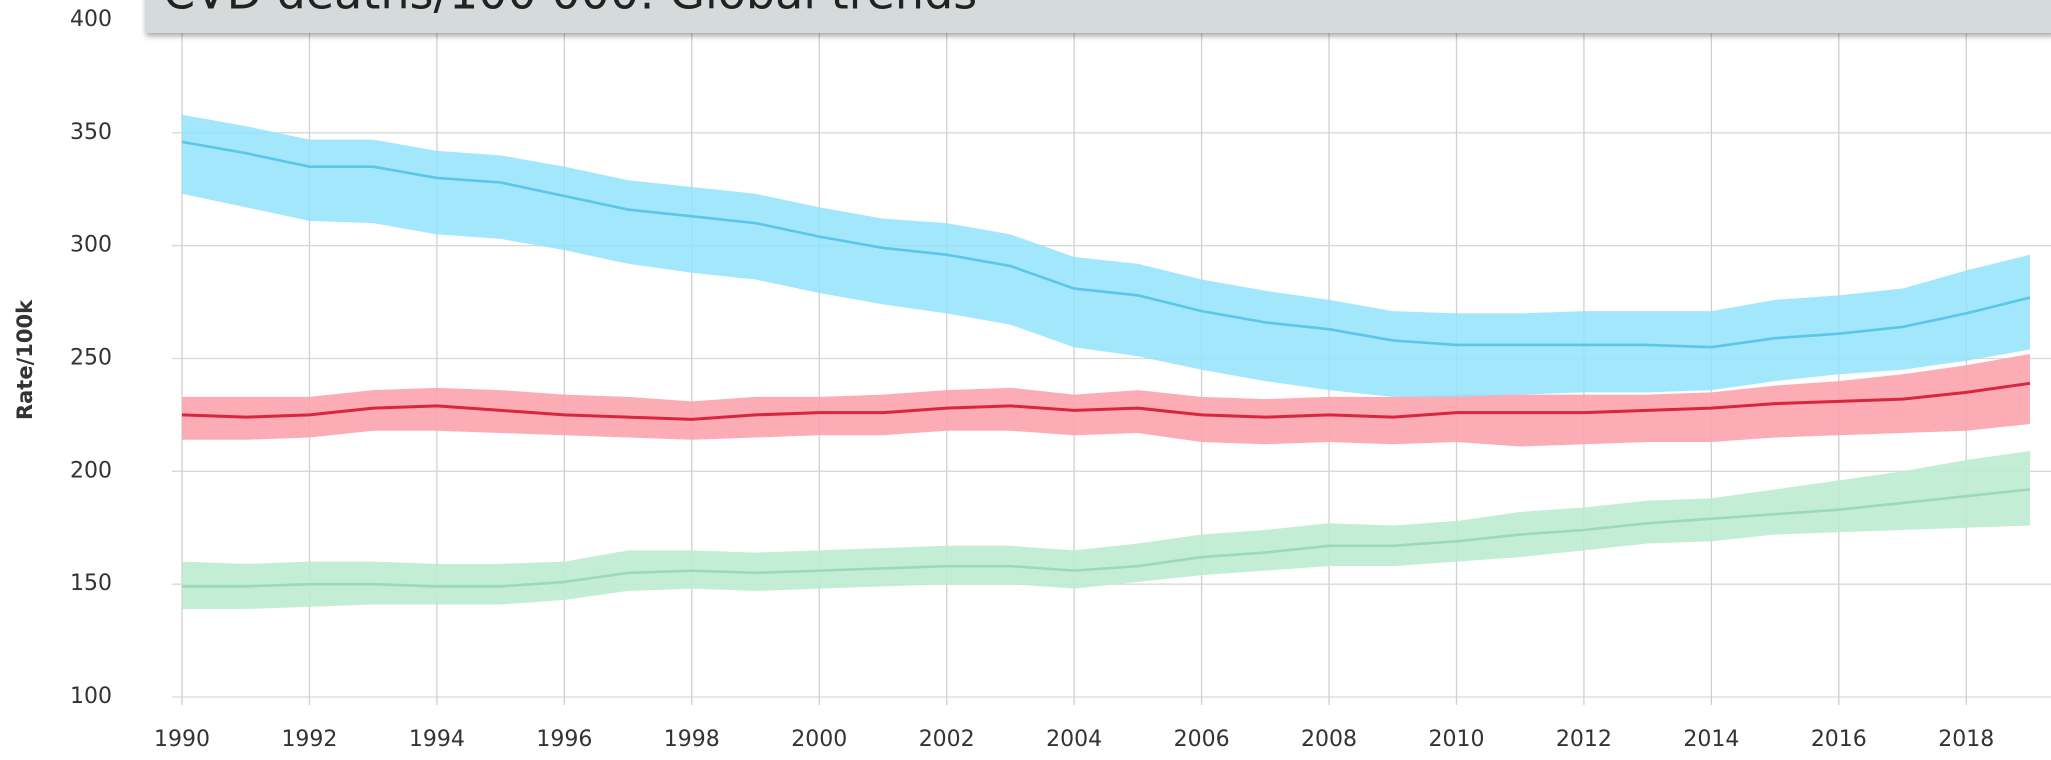  What do you see at coordinates (1584, 739) in the screenshot?
I see `x-tick-label: 2012` at bounding box center [1584, 739].